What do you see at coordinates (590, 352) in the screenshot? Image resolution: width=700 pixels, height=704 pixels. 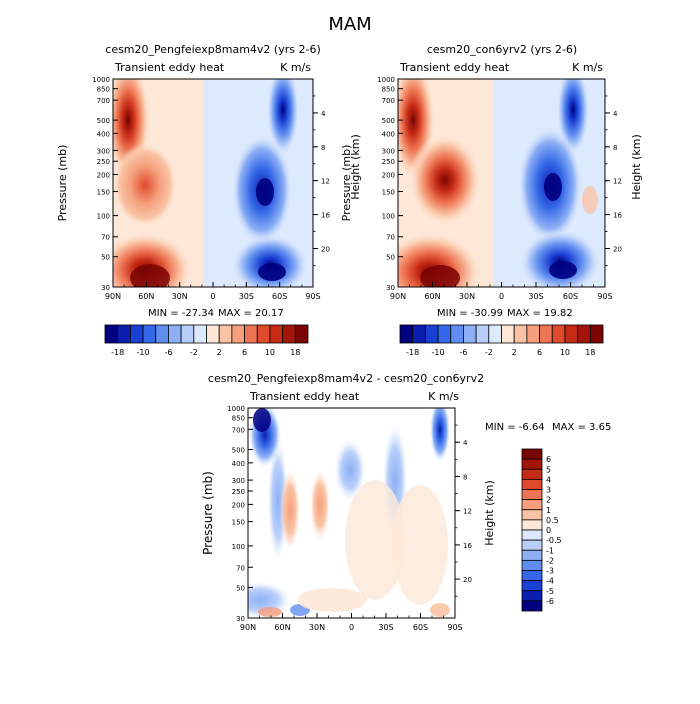 I see `colorbar-label: 18` at bounding box center [590, 352].